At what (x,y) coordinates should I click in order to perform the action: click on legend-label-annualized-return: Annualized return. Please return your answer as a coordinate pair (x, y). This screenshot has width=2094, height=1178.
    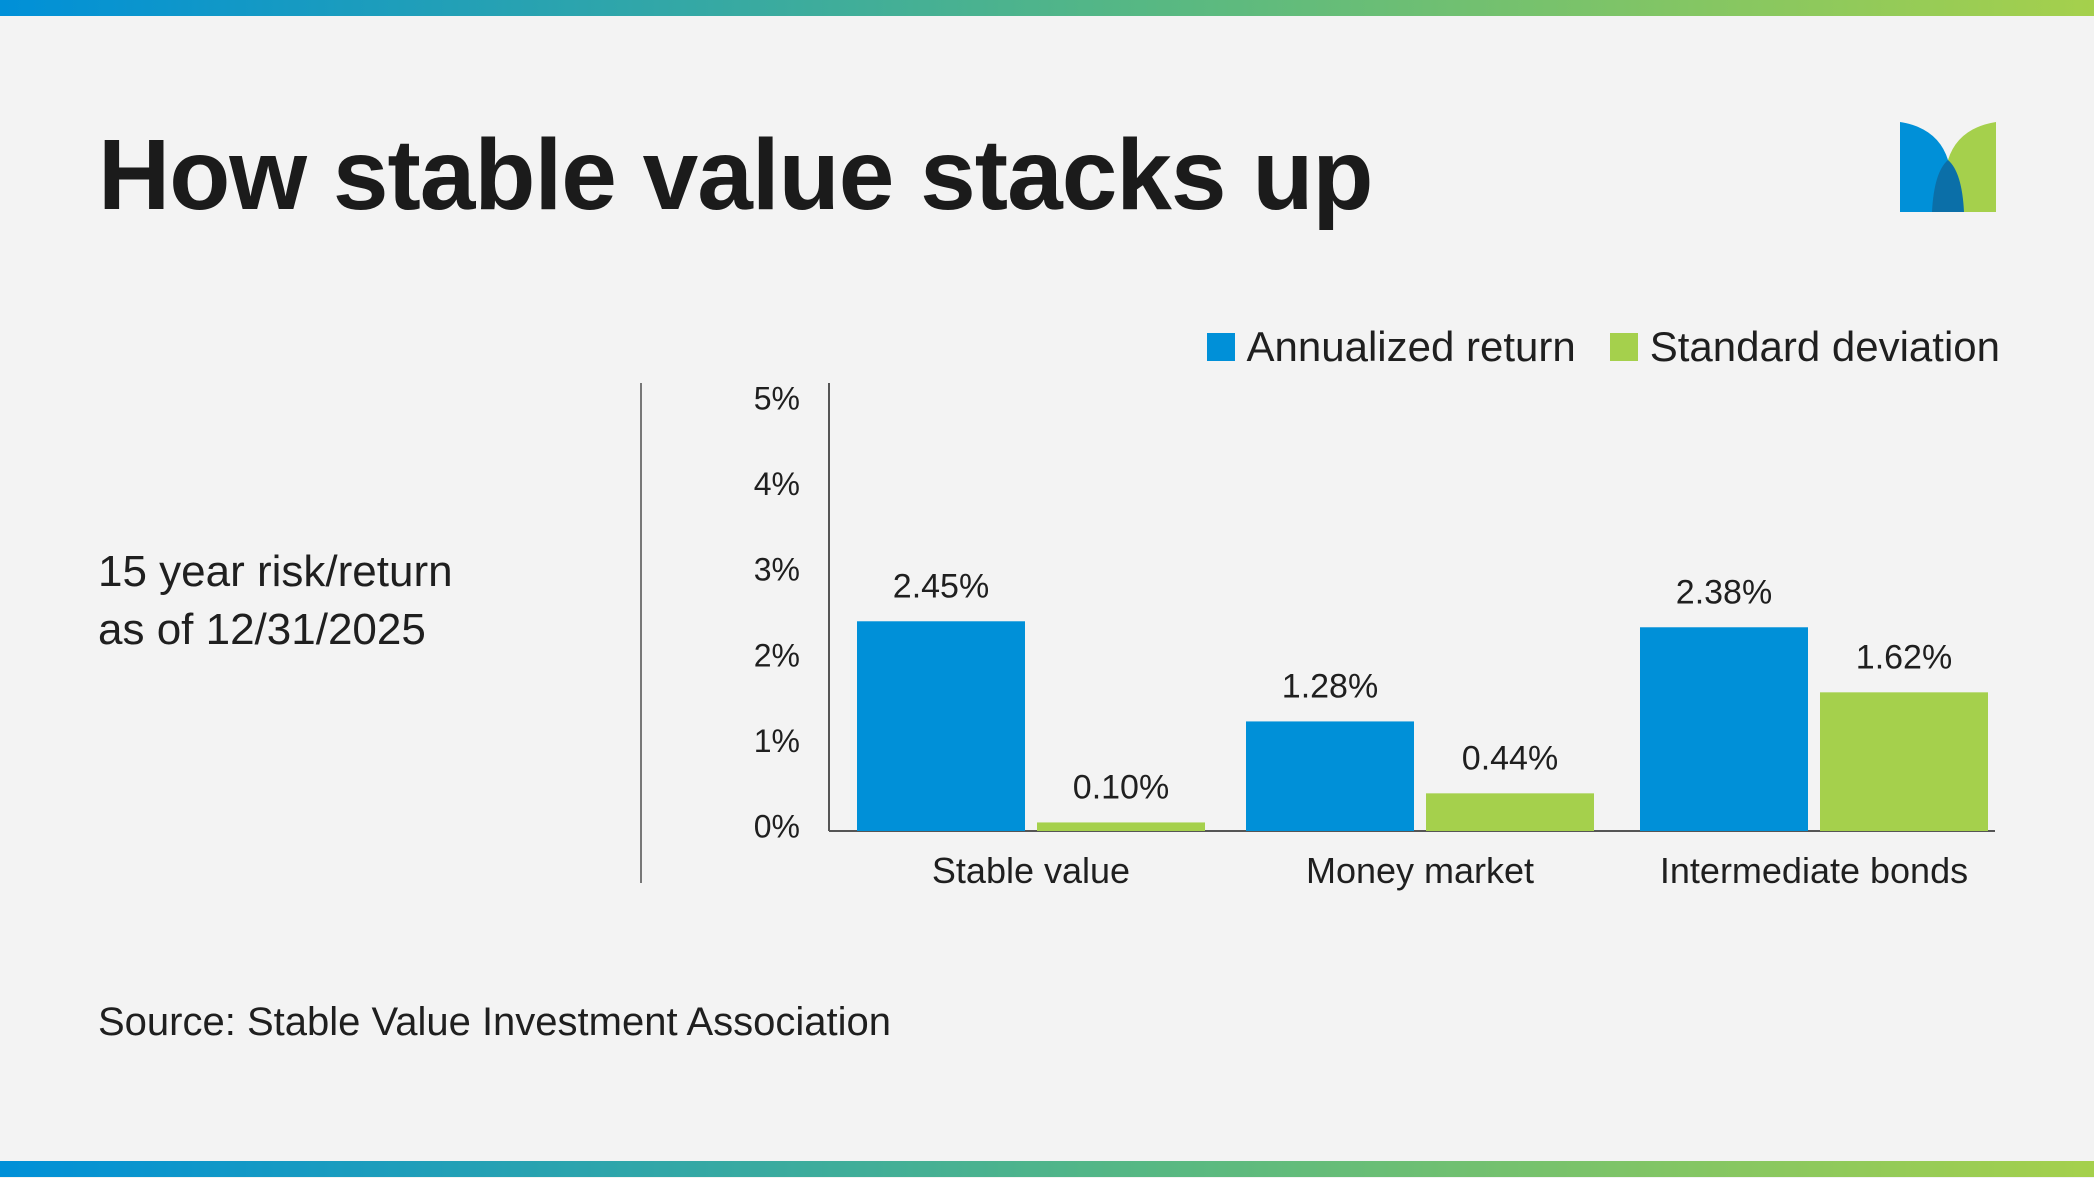
    Looking at the image, I should click on (1411, 346).